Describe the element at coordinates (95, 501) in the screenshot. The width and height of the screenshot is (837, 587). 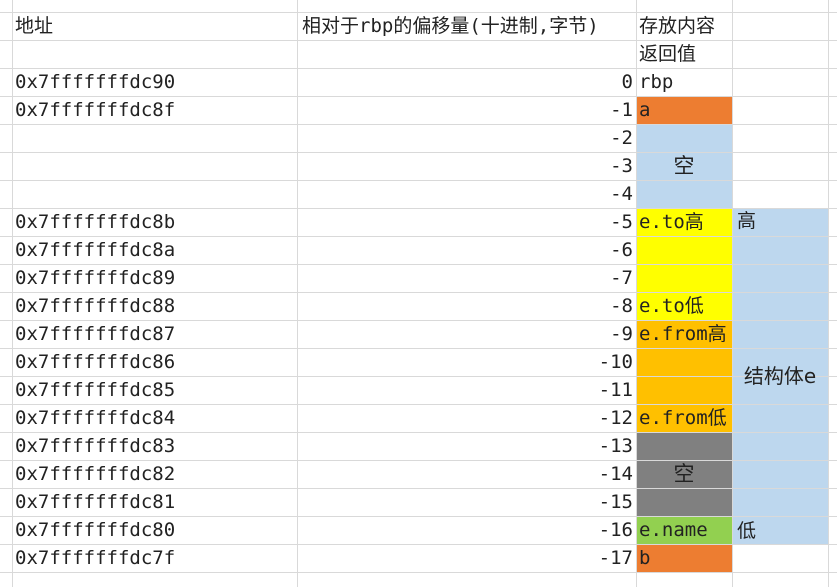
I see `address-cell: 0x7fffffffdc81` at that location.